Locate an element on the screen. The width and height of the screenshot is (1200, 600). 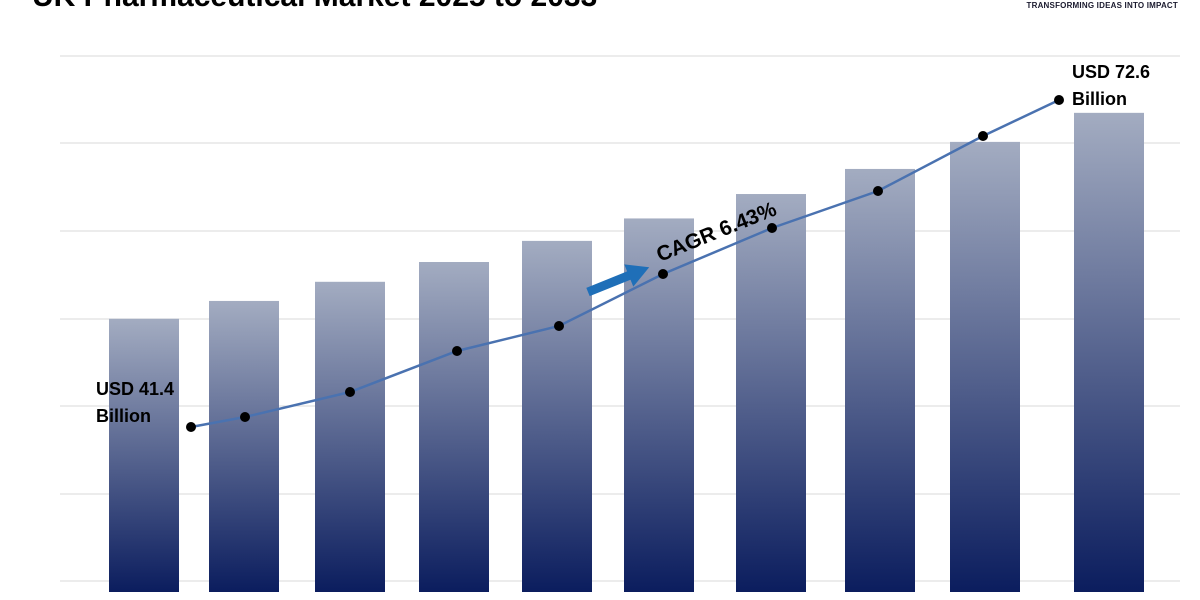
cagr-arrow-group is located at coordinates (618, 280).